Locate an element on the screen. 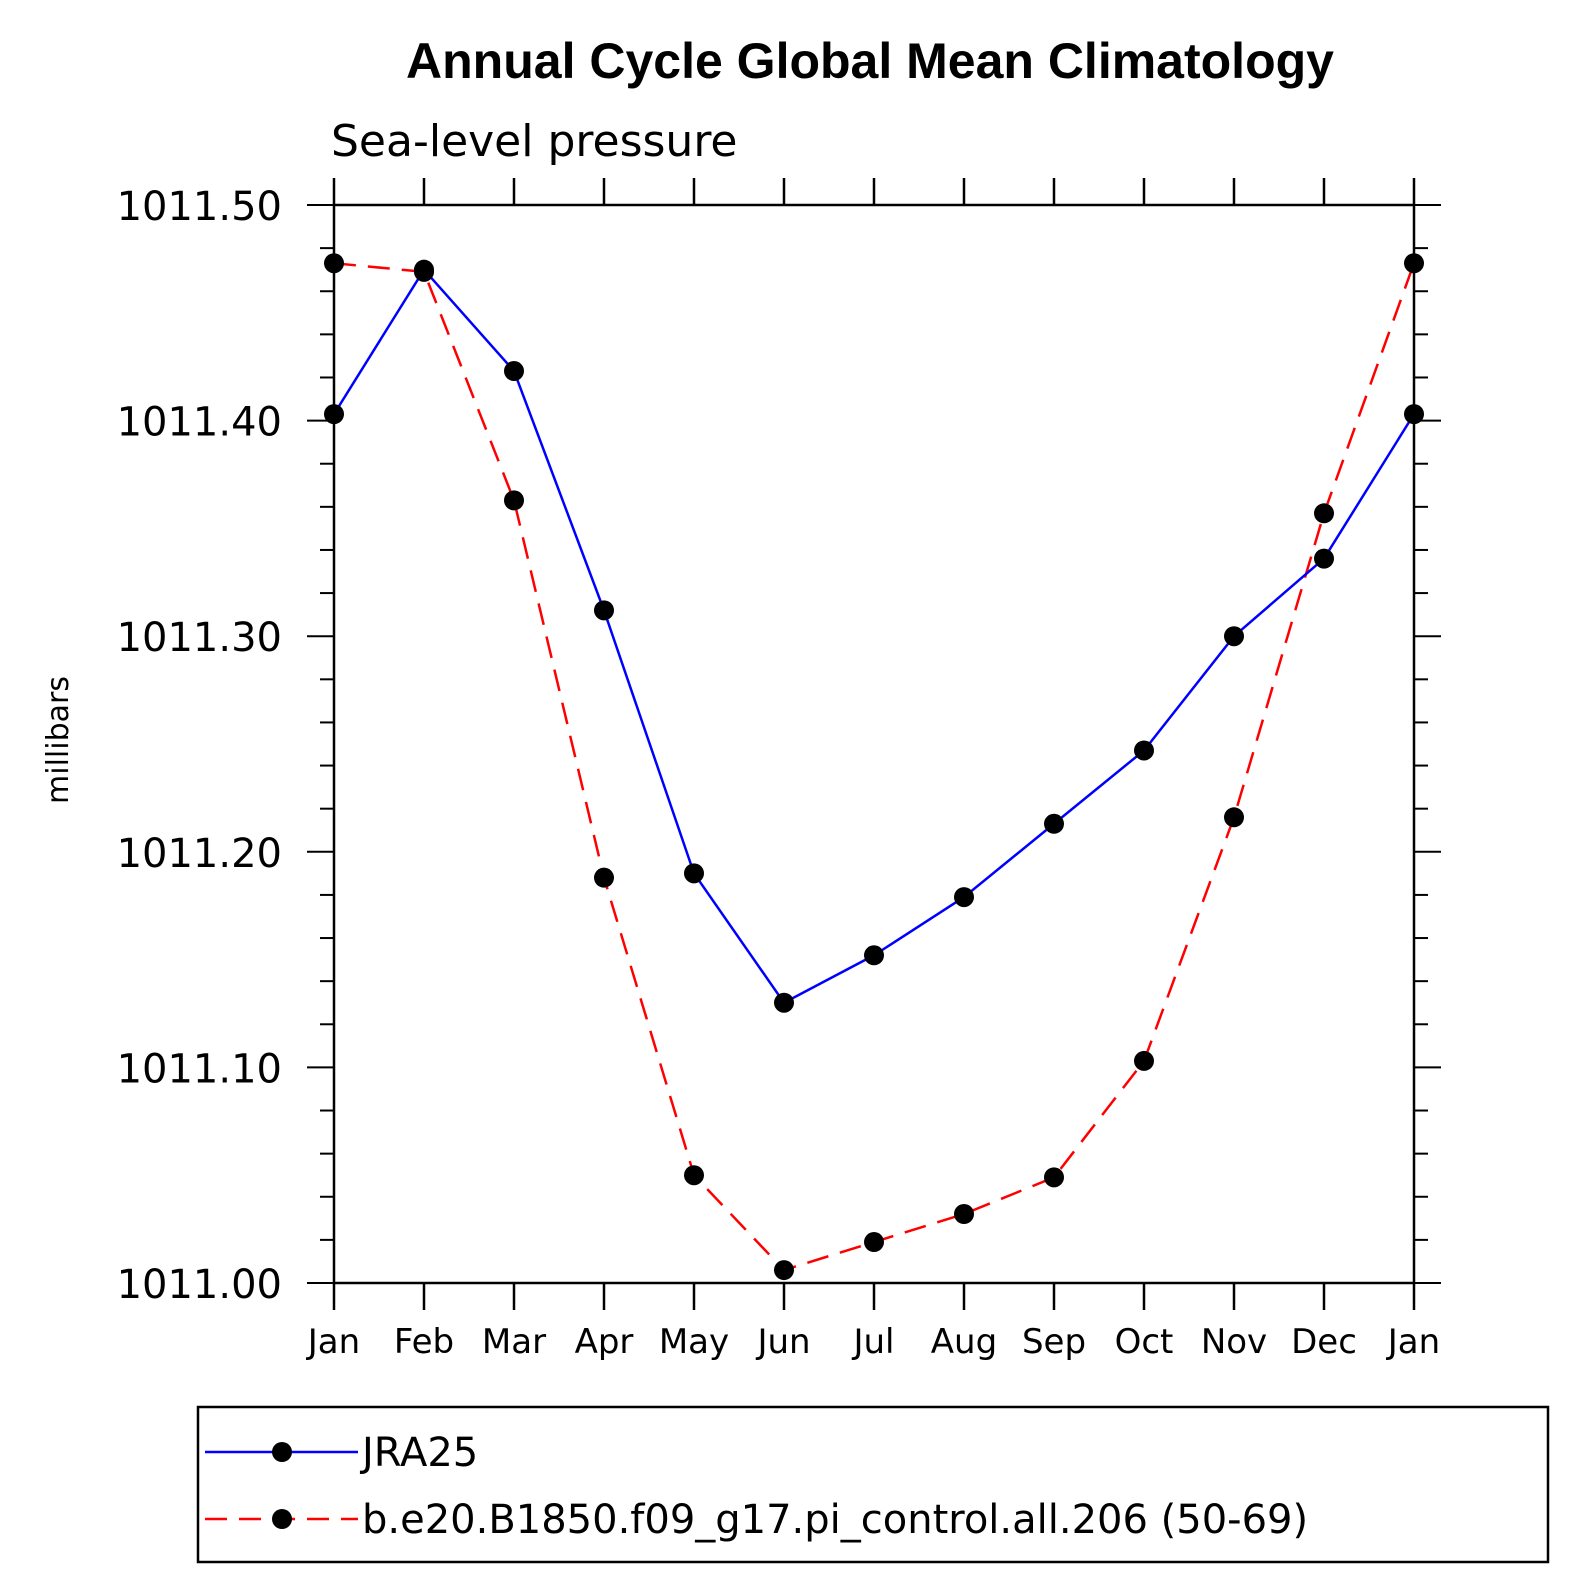 This screenshot has width=1580, height=1585. x-tick-label: Jun is located at coordinates (782, 1342).